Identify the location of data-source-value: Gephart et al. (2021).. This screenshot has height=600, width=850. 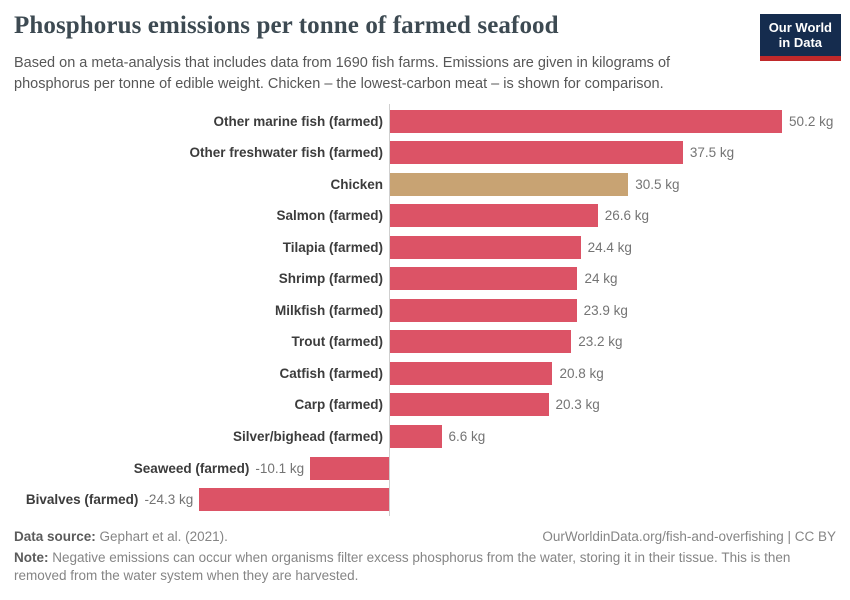
(163, 536).